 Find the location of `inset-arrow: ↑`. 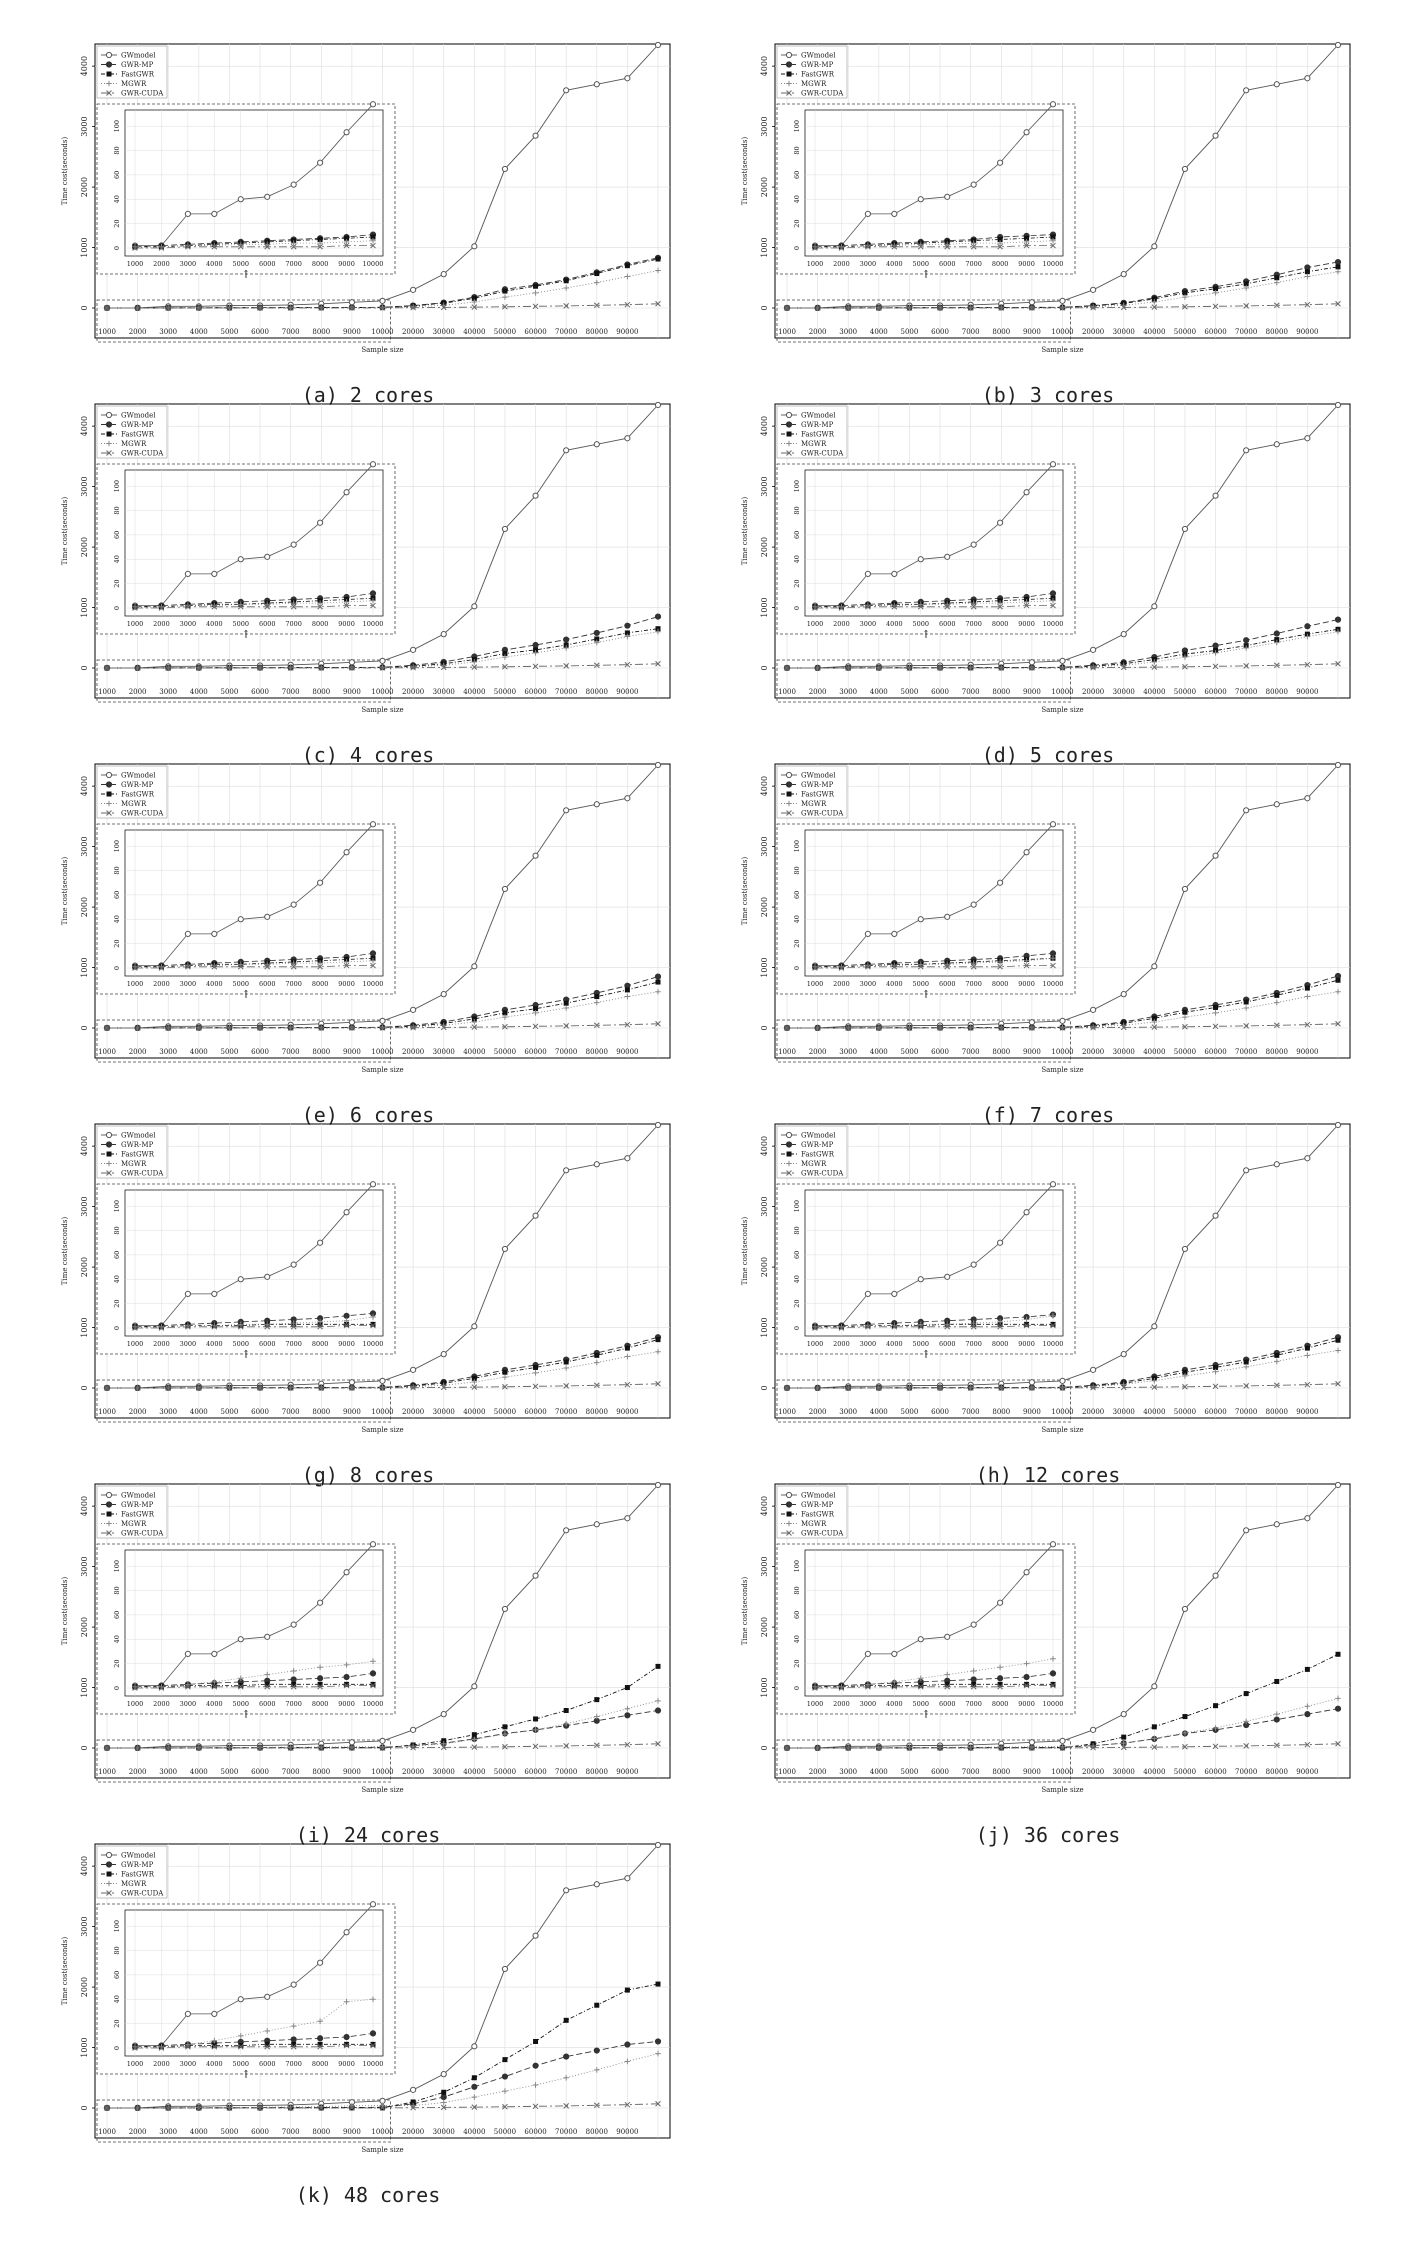

inset-arrow: ↑ is located at coordinates (245, 634).